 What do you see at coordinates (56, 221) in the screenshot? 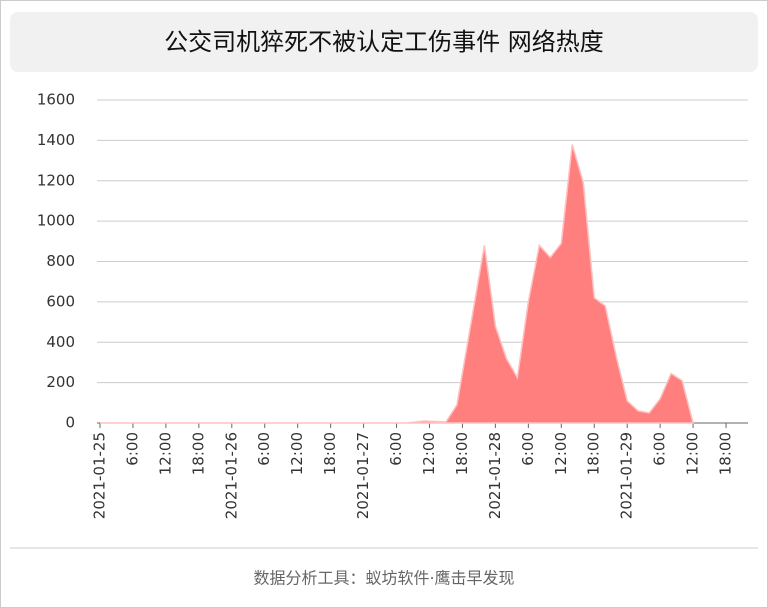
I see `y-tick-label: 1000` at bounding box center [56, 221].